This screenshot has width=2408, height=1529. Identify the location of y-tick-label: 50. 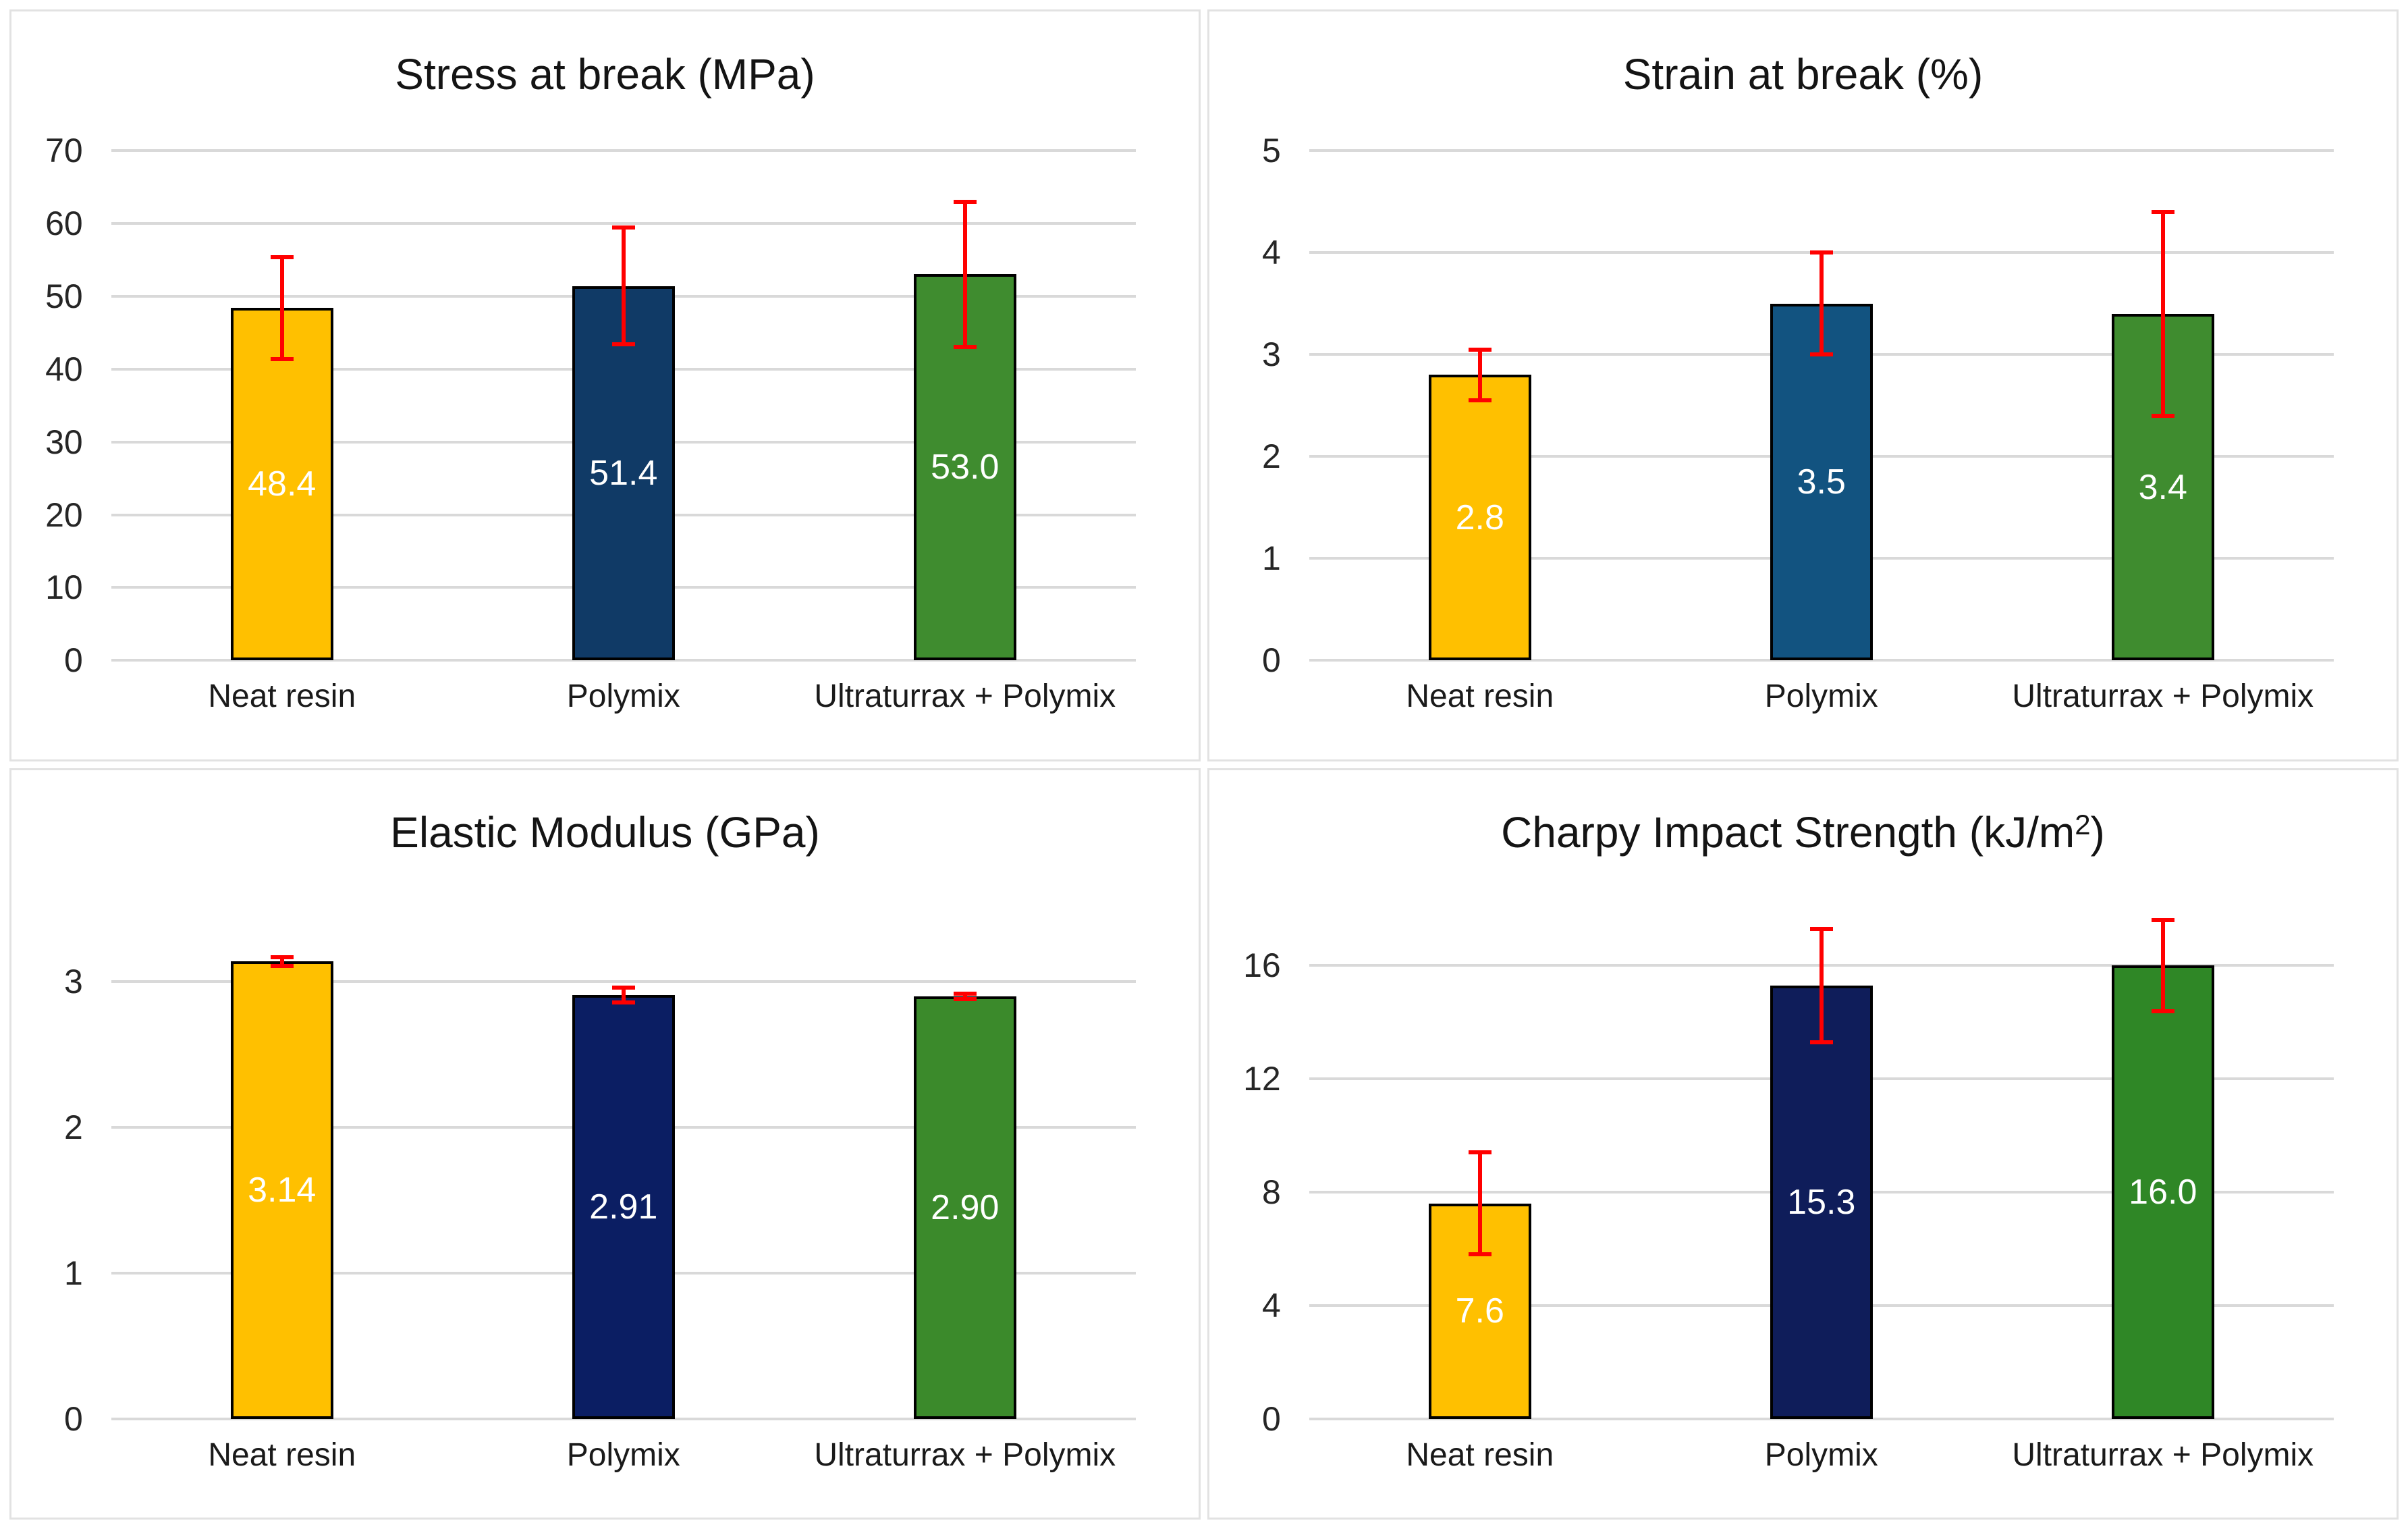
(64, 296).